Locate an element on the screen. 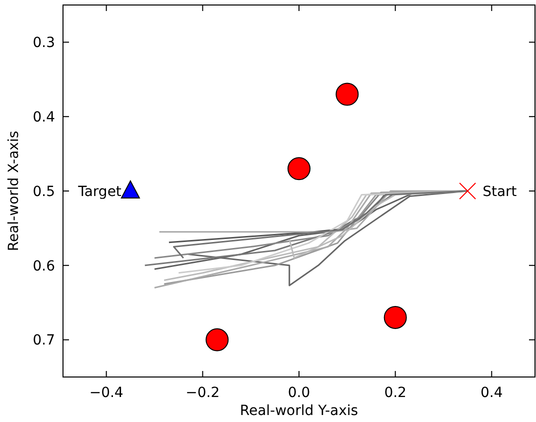 This screenshot has height=422, width=536. x-tick-label: 0.4 is located at coordinates (491, 393).